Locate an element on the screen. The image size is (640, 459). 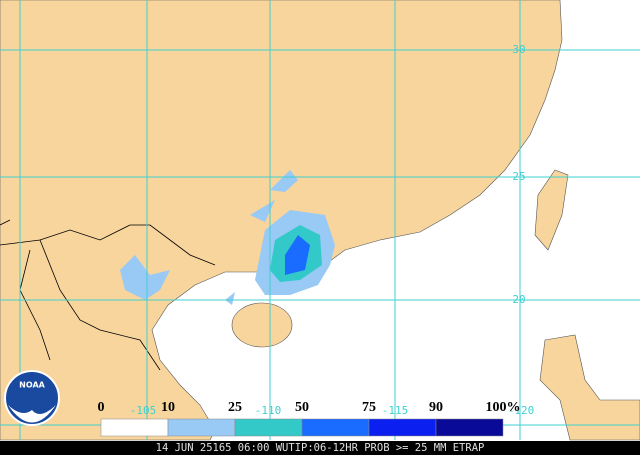
lon-label: -105 is located at coordinates (143, 410).